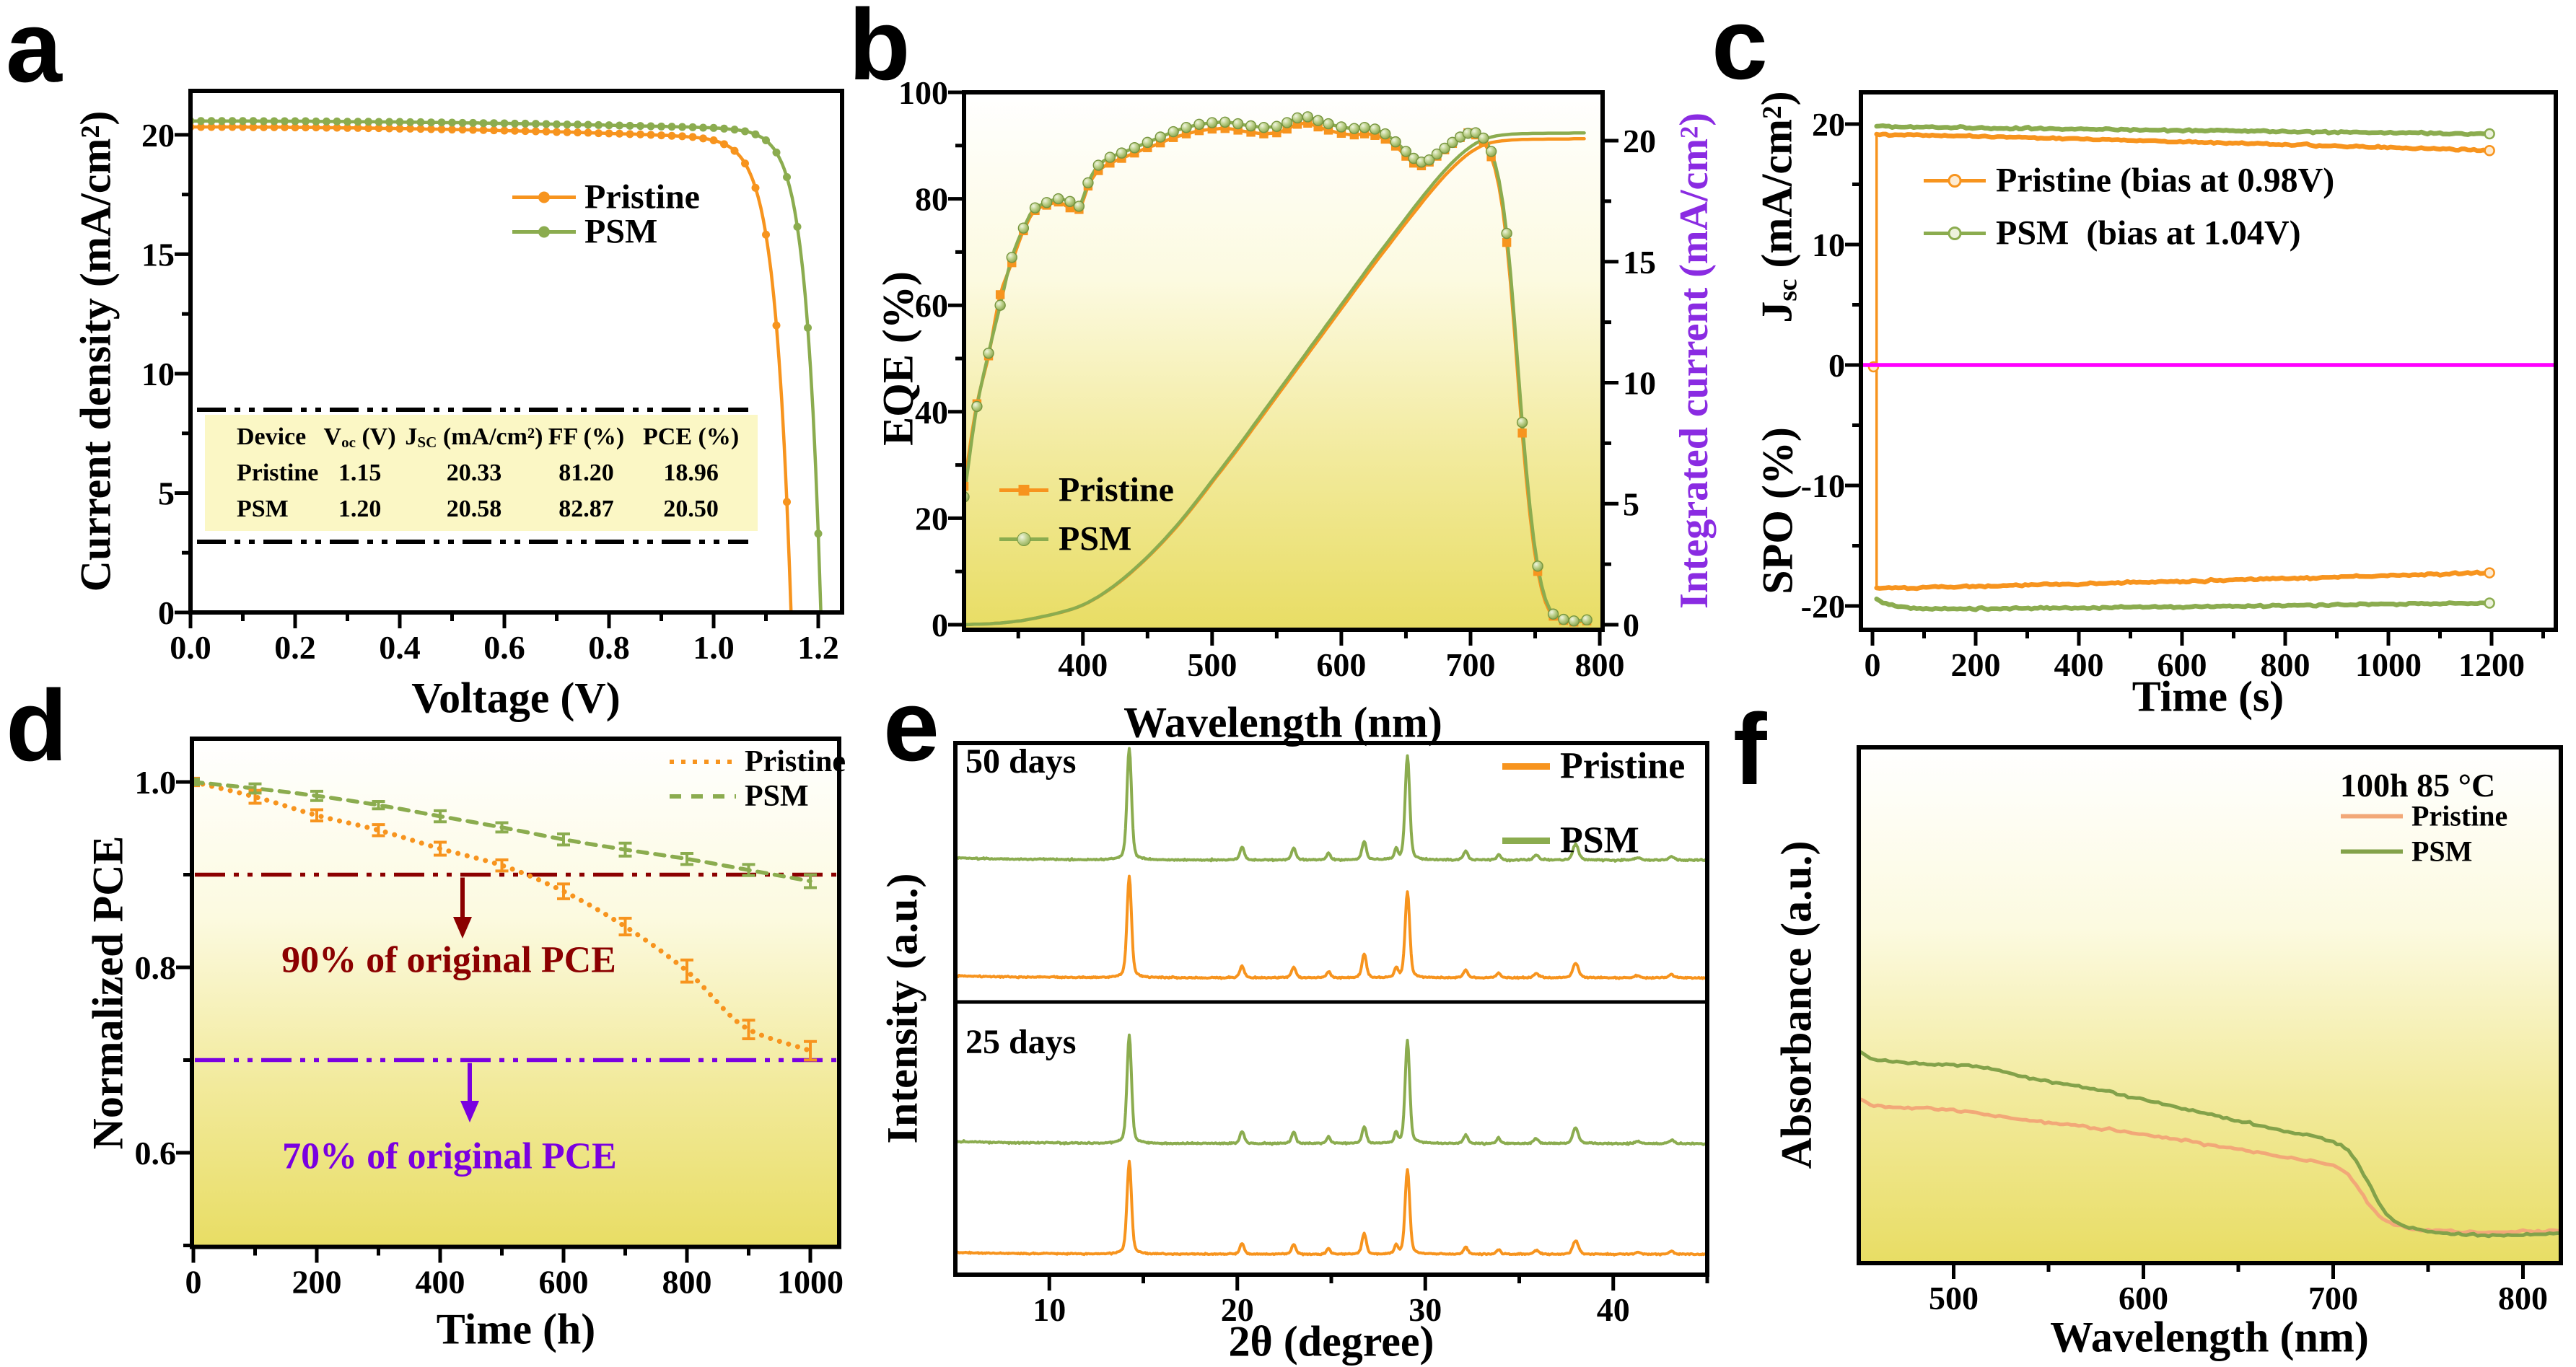  Describe the element at coordinates (1425, 1309) in the screenshot. I see `tick-label: 30` at that location.